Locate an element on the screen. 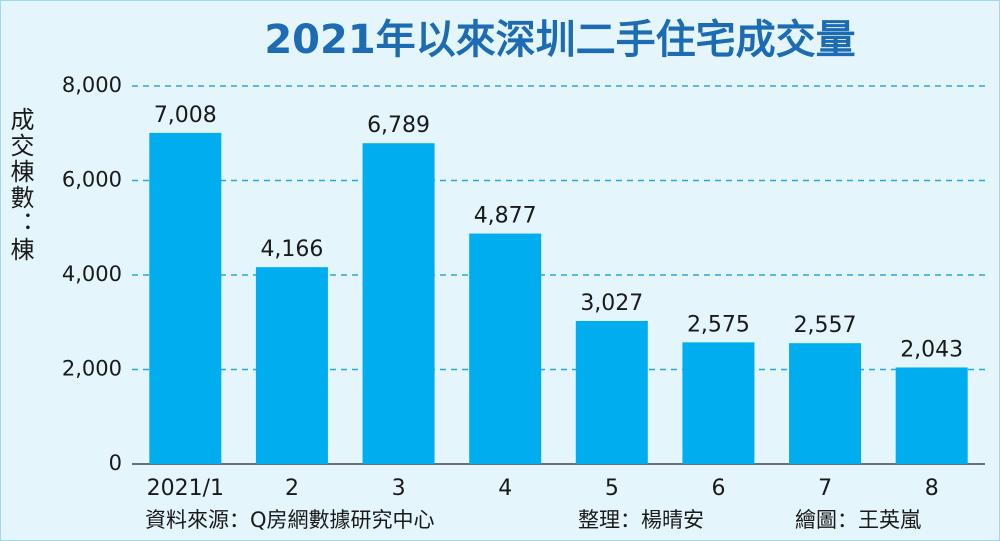 The width and height of the screenshot is (1000, 541). value-label: 2,557 is located at coordinates (825, 325).